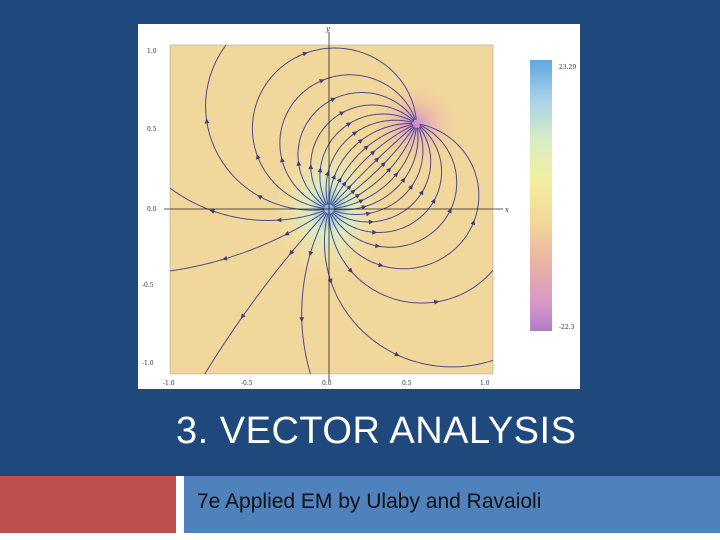 Image resolution: width=720 pixels, height=540 pixels. What do you see at coordinates (541, 195) in the screenshot?
I see `colorbar` at bounding box center [541, 195].